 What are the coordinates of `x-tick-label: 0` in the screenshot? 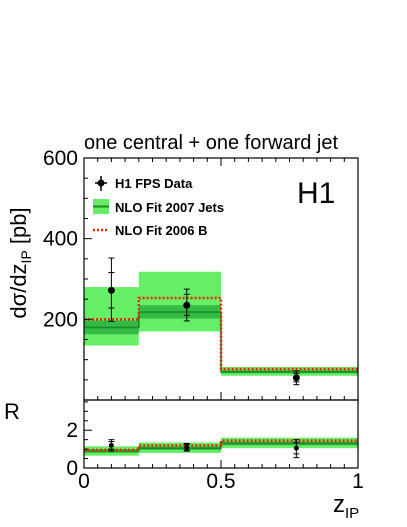 It's located at (84, 481).